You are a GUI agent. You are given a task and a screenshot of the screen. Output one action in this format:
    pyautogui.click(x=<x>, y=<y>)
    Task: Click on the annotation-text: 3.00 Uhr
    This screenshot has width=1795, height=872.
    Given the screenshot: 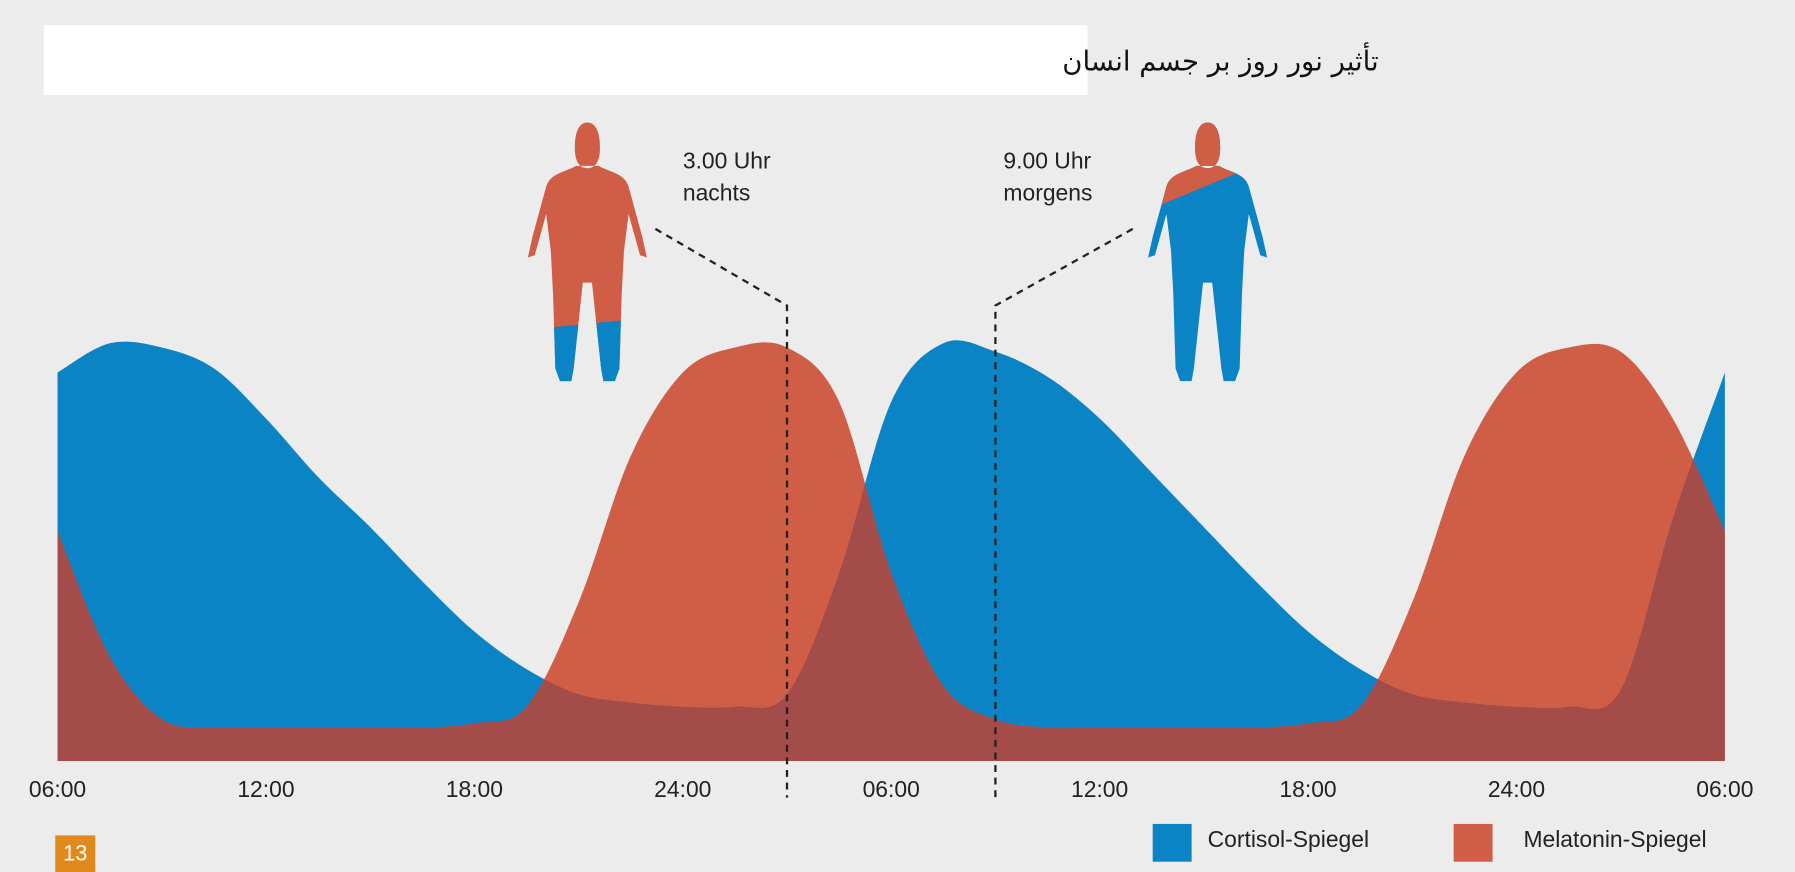 What is the action you would take?
    pyautogui.click(x=727, y=161)
    